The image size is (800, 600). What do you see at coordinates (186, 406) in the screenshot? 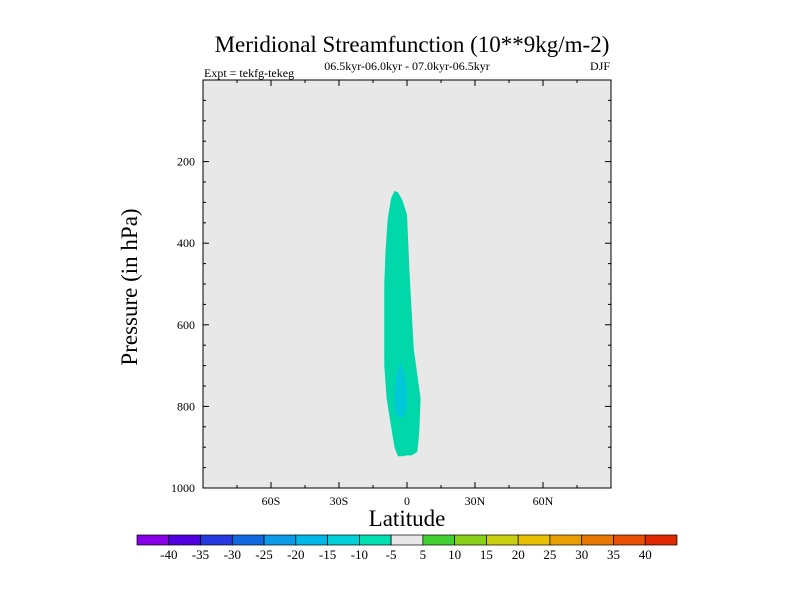
I see `y-tick-label: 800` at bounding box center [186, 406].